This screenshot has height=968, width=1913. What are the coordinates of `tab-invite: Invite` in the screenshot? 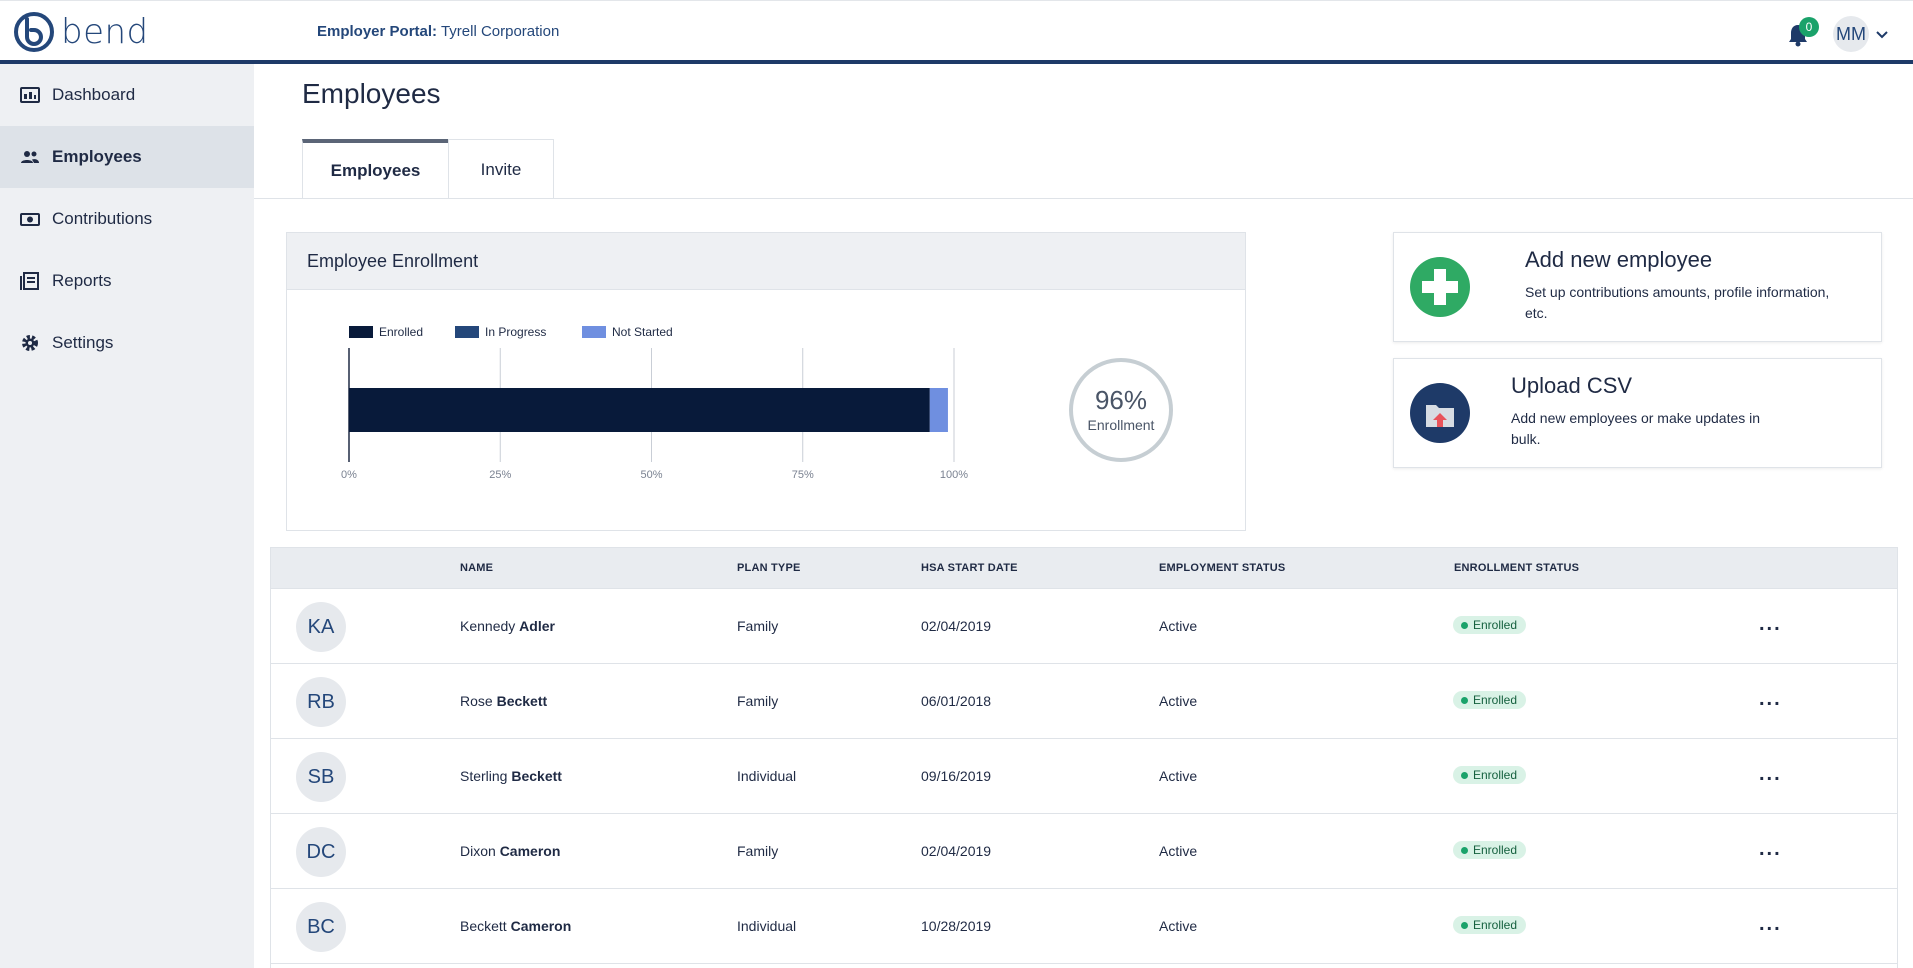 It's located at (501, 169).